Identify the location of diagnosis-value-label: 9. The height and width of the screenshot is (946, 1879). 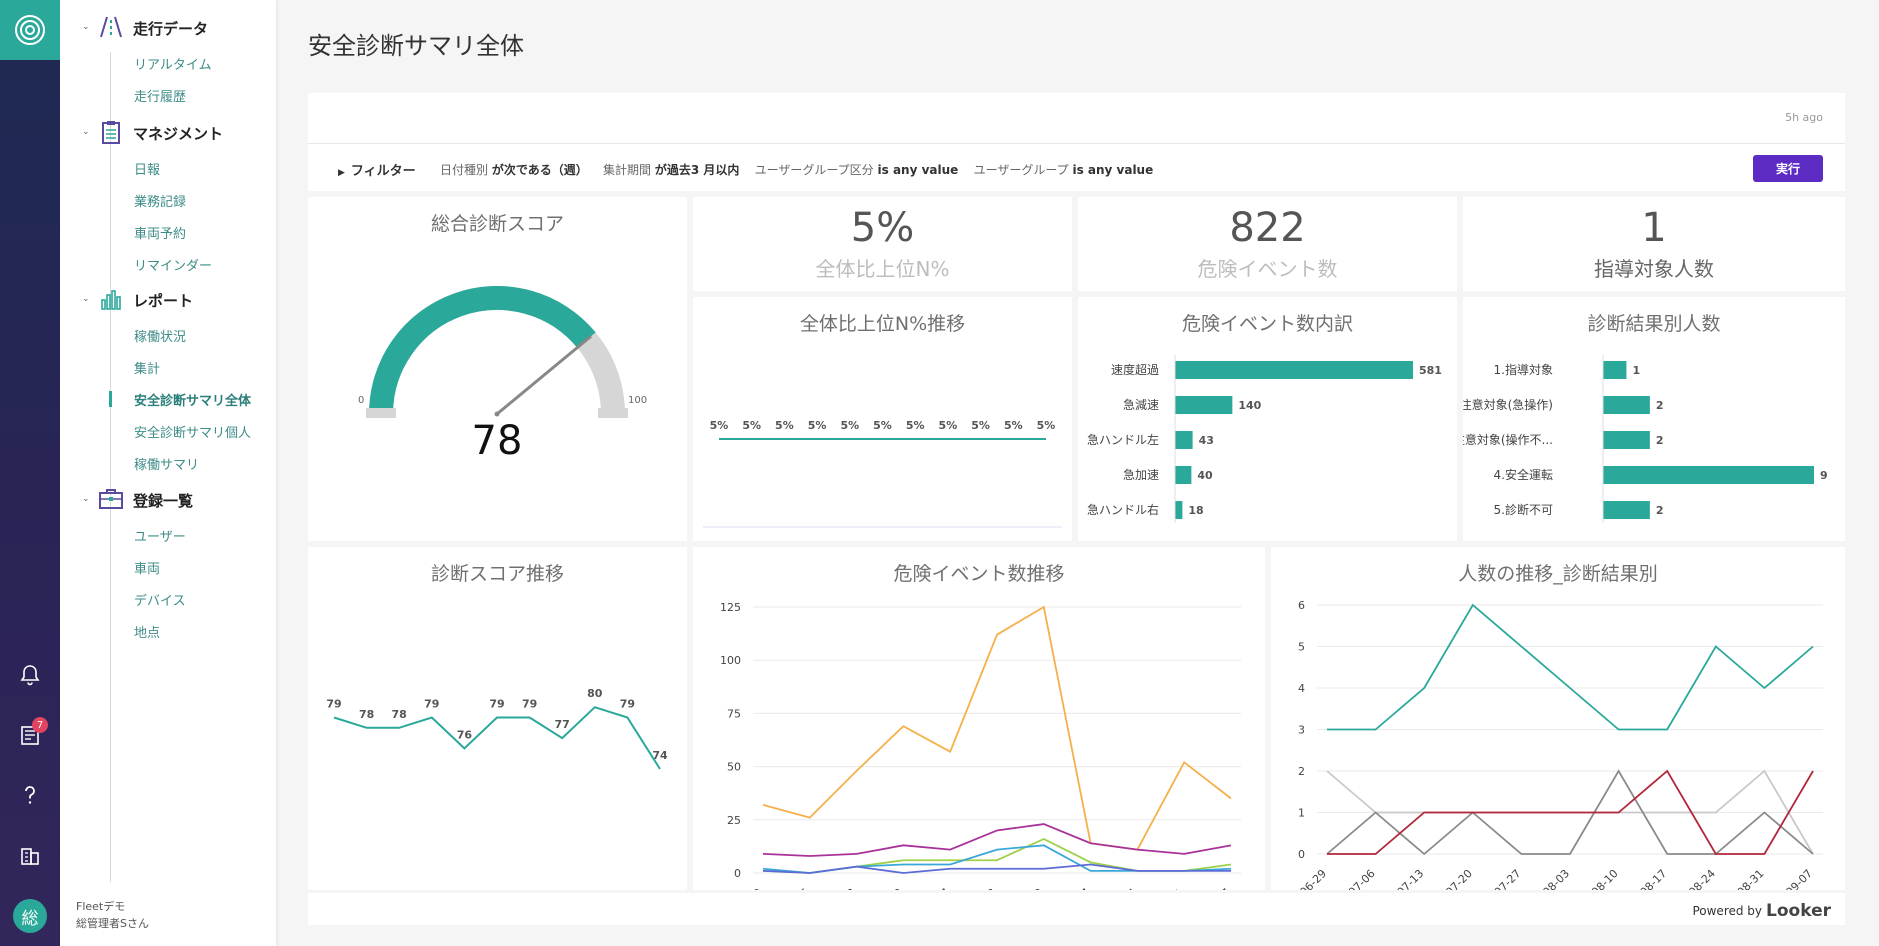
(1824, 475).